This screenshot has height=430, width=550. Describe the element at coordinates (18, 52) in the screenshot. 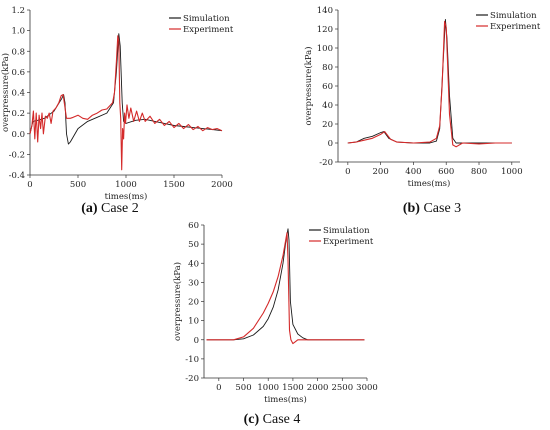

I see `y-tick-label: 0.8` at that location.